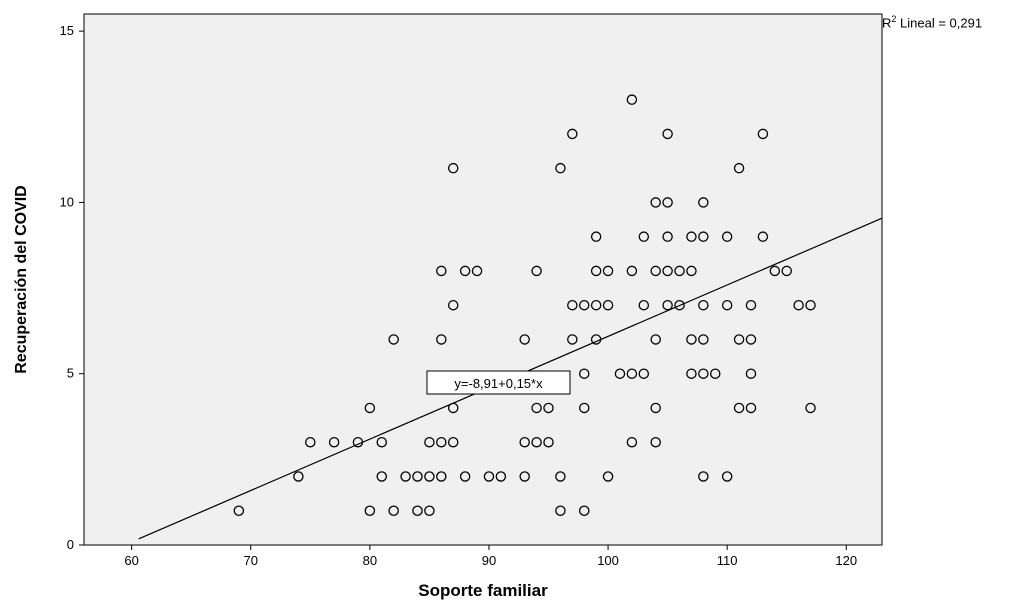  What do you see at coordinates (251, 560) in the screenshot?
I see `x-tick-label: 70` at bounding box center [251, 560].